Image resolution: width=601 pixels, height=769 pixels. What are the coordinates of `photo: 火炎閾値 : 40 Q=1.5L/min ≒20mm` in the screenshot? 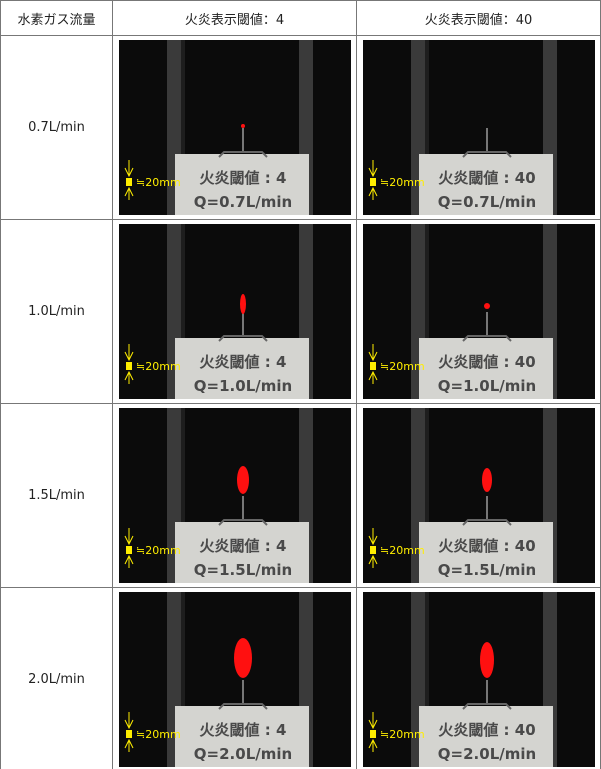 It's located at (478, 495).